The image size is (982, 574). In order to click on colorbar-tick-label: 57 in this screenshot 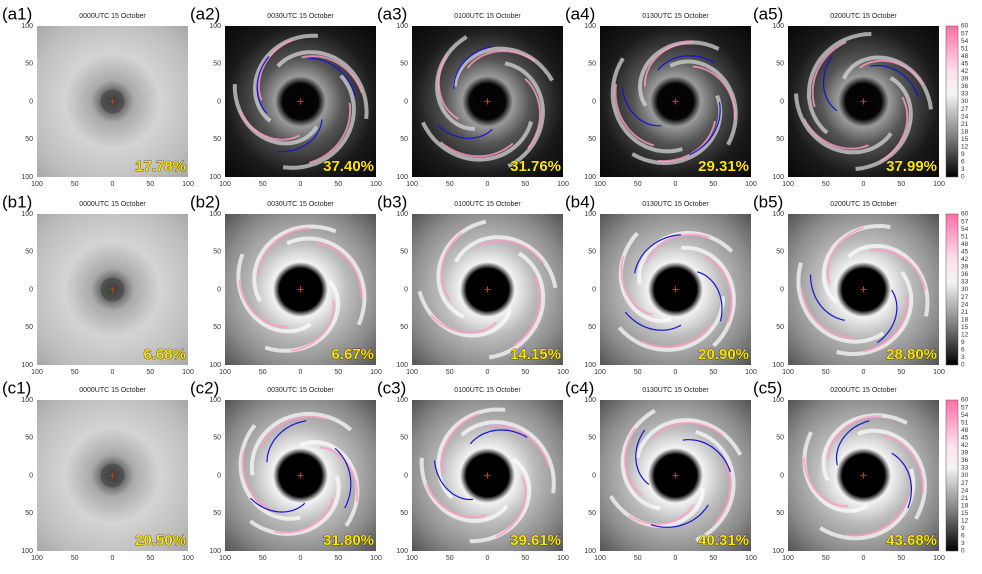, I will do `click(965, 407)`.